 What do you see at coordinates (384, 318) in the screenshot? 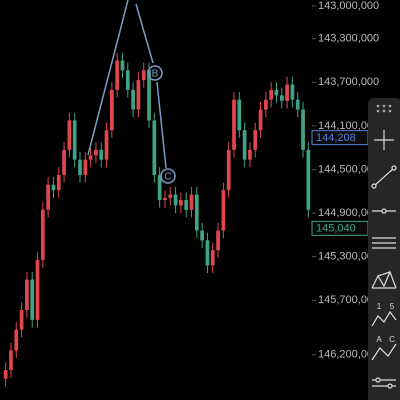
I see `elliott-wave-tool` at bounding box center [384, 318].